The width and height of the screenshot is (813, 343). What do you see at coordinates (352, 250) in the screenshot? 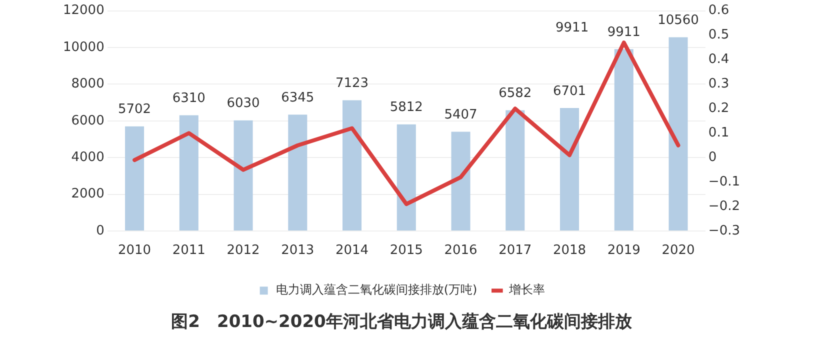
I see `x-tick-label: 2014` at bounding box center [352, 250].